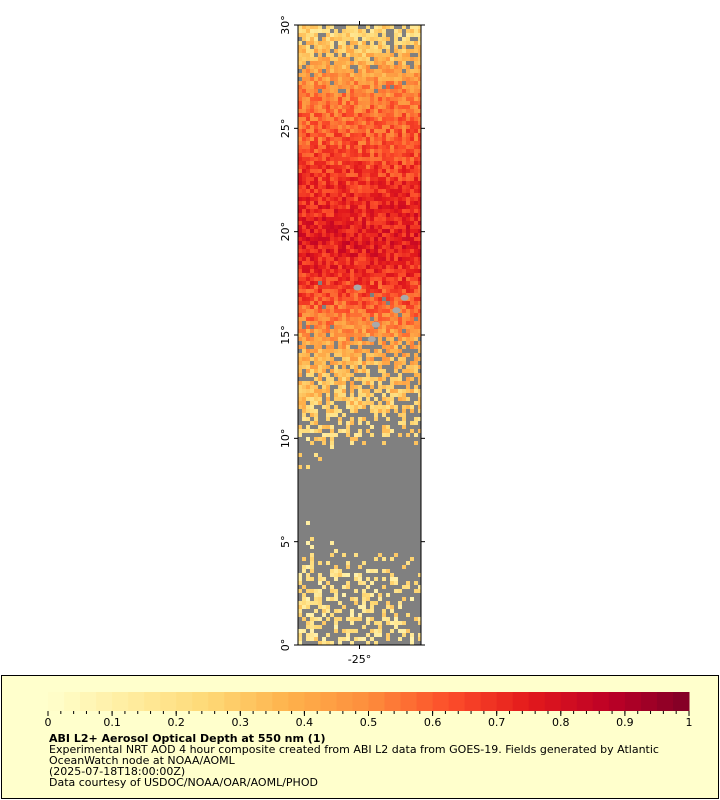  What do you see at coordinates (48, 722) in the screenshot?
I see `colorbar-tick-label: 0` at bounding box center [48, 722].